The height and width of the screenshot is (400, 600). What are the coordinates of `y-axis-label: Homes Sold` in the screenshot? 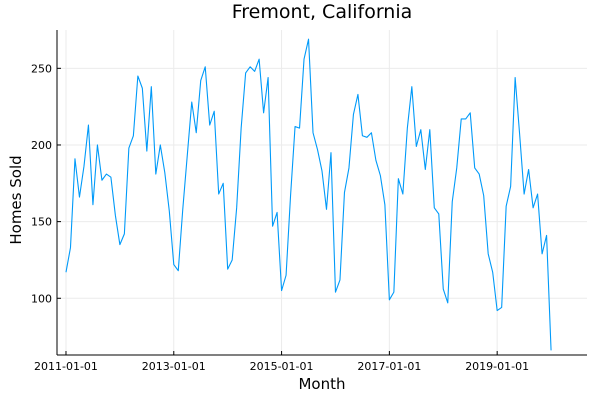 It's located at (16, 199).